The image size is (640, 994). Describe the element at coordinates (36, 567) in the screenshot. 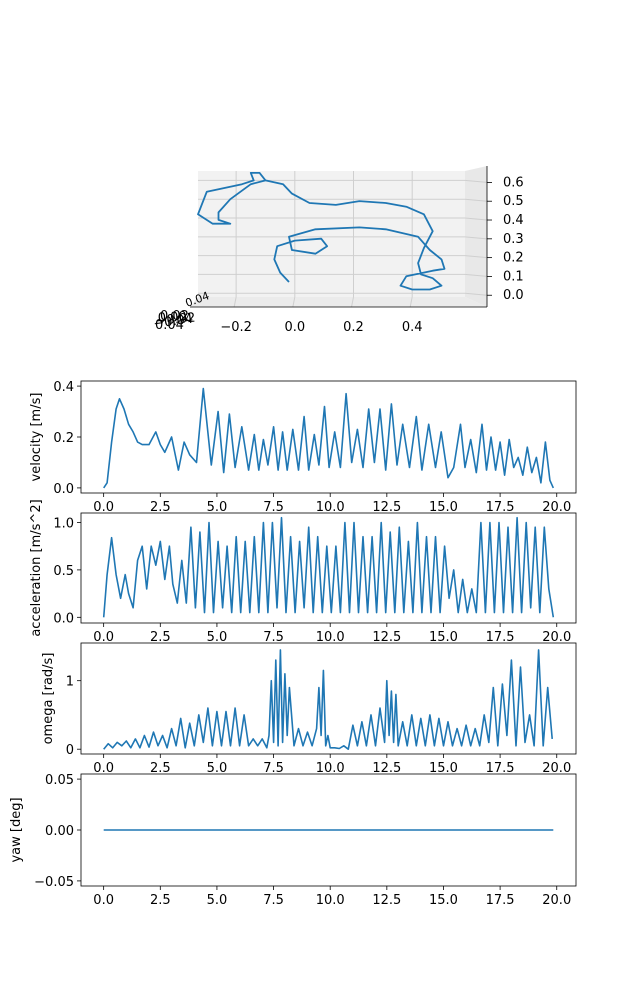

I see `y-axis-label: acceleration [m/s^2]` at that location.